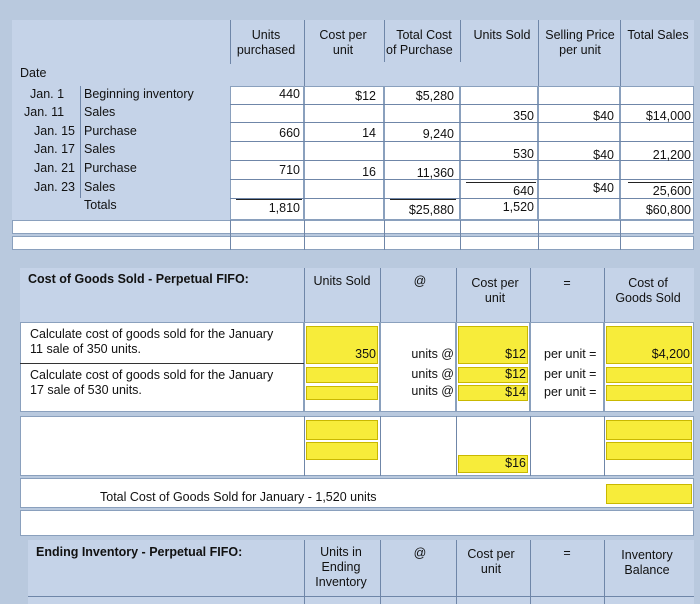  What do you see at coordinates (55, 149) in the screenshot?
I see `row-date: Jan. 17` at bounding box center [55, 149].